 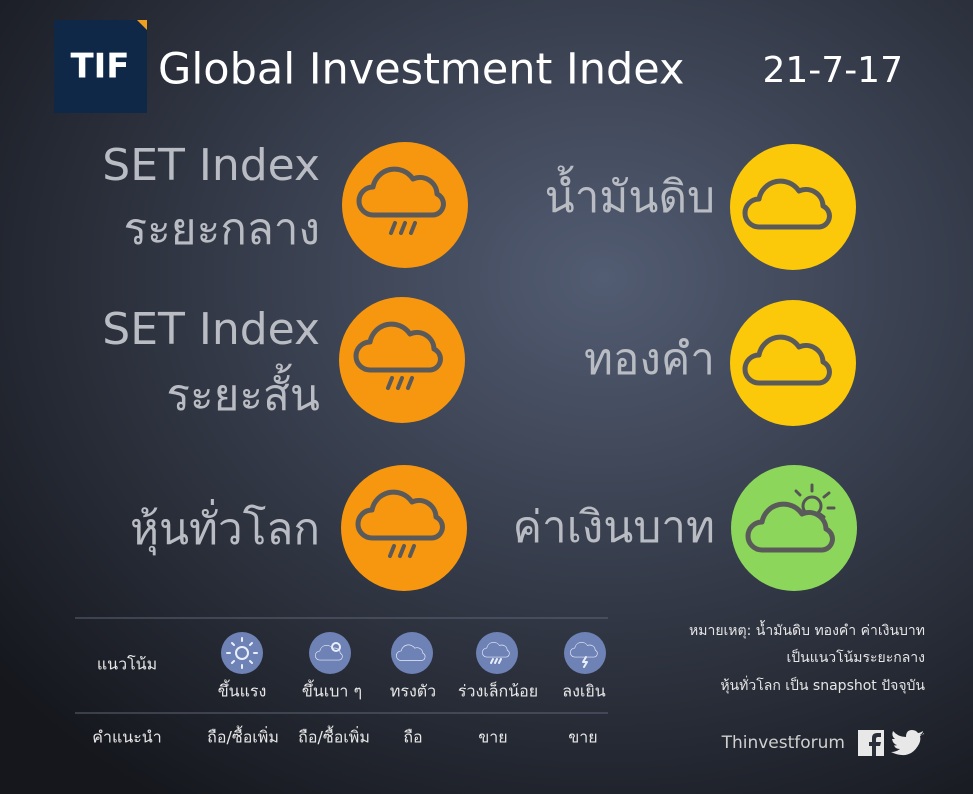 I want to click on twitter-icon, so click(x=907, y=743).